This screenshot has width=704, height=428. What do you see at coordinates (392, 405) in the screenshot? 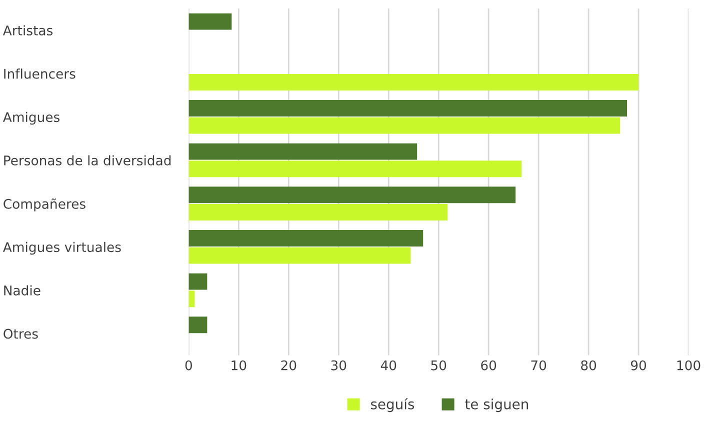
I see `legend-label: seguís` at bounding box center [392, 405].